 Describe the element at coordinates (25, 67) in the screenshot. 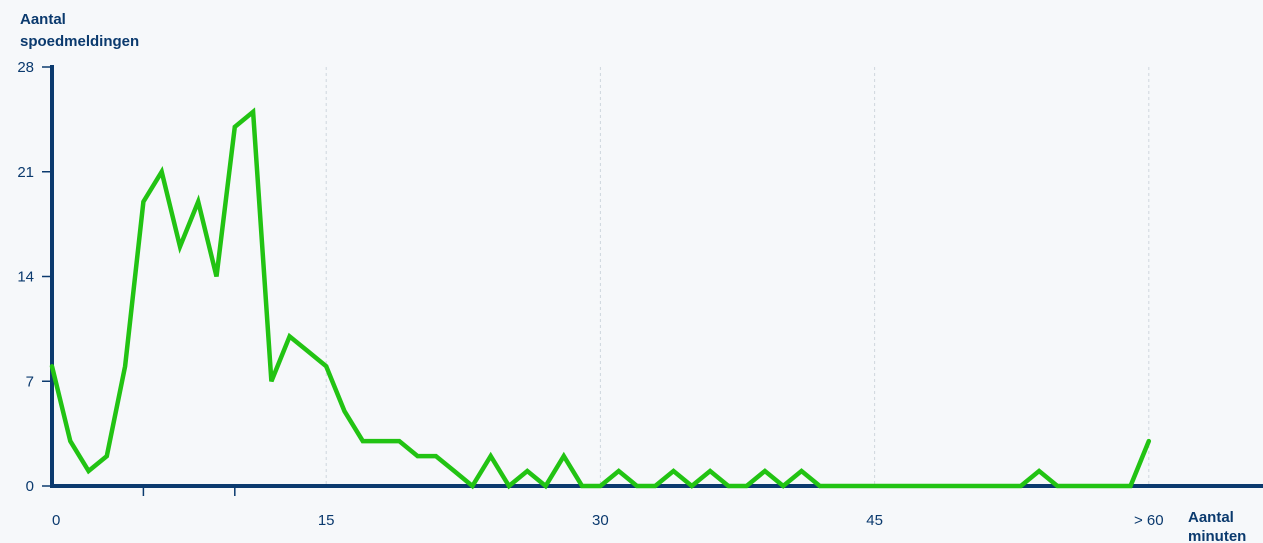

I see `y-tick-label: 28` at that location.